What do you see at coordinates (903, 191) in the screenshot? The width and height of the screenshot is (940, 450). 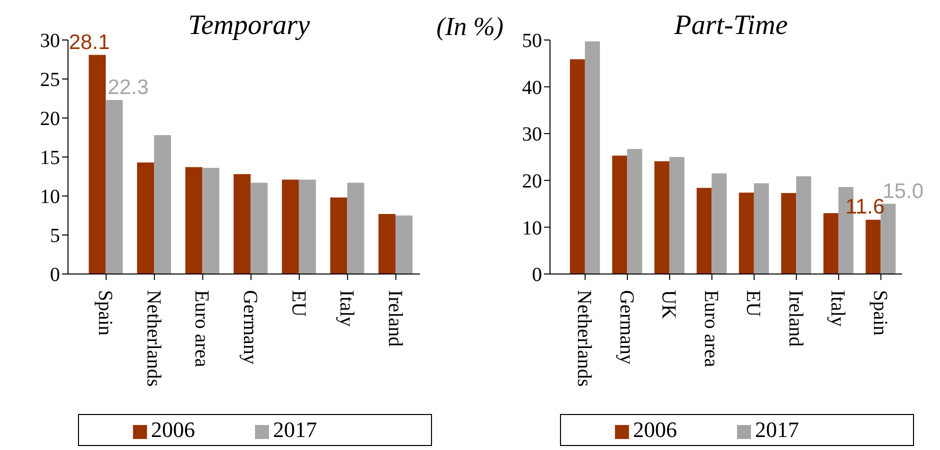 I see `data-label: 15.0` at bounding box center [903, 191].